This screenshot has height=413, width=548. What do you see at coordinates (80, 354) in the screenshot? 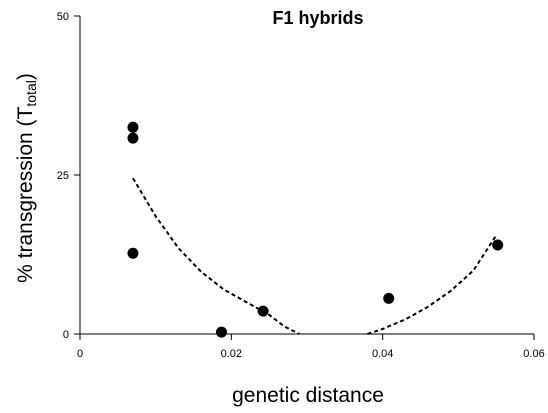
I see `x-tick-label: 0` at bounding box center [80, 354].